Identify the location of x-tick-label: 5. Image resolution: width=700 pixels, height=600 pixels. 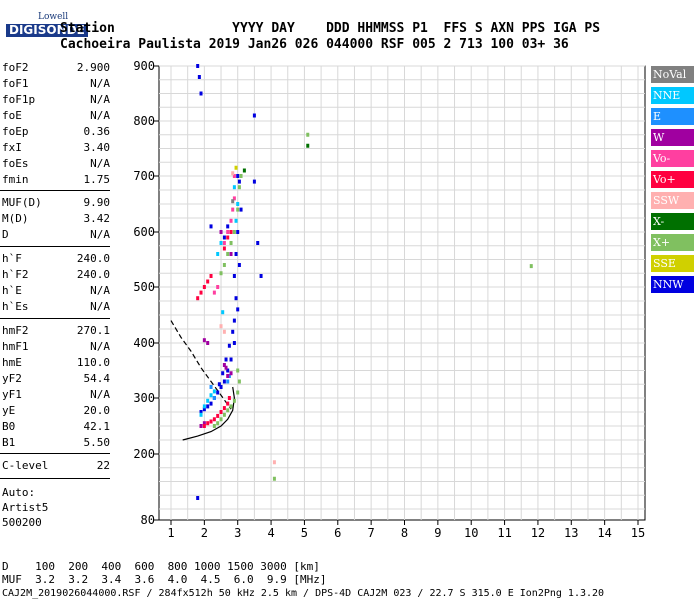
(304, 533).